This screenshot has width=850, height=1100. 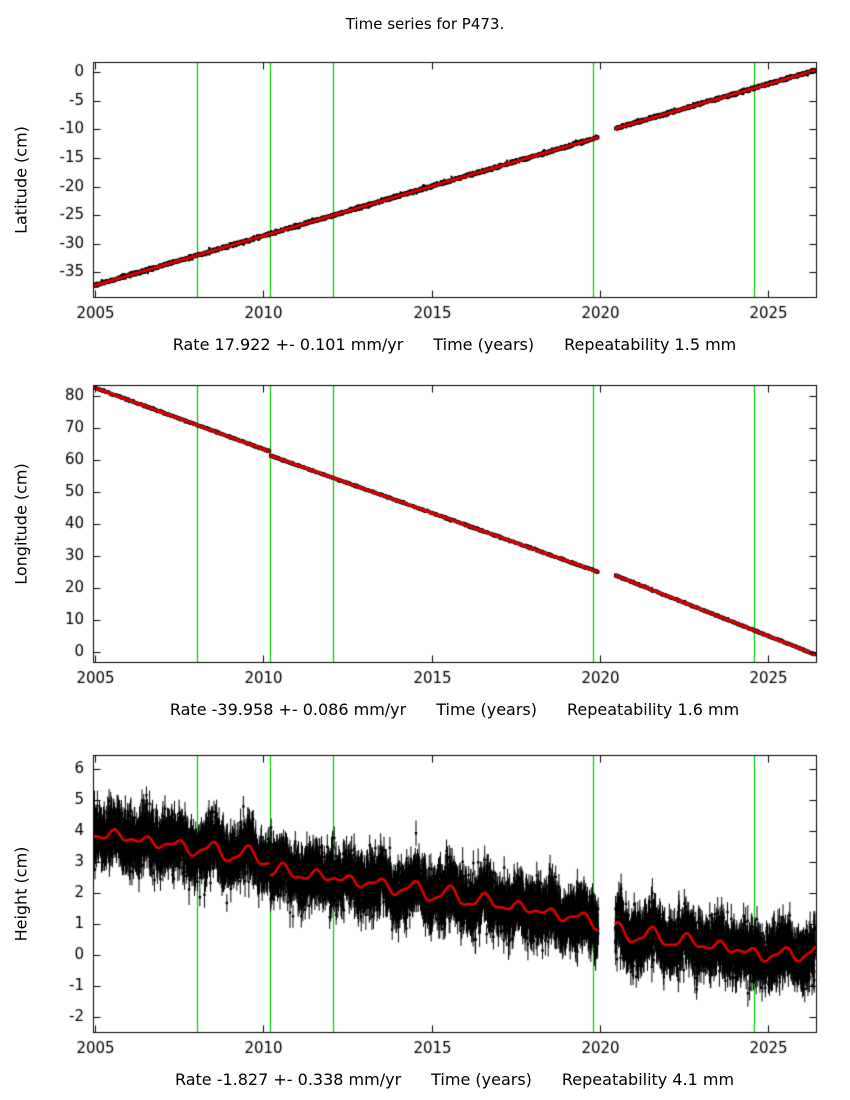 What do you see at coordinates (288, 344) in the screenshot?
I see `rate-label-latitude: Rate 17.922 +- 0.101 mm/yr` at bounding box center [288, 344].